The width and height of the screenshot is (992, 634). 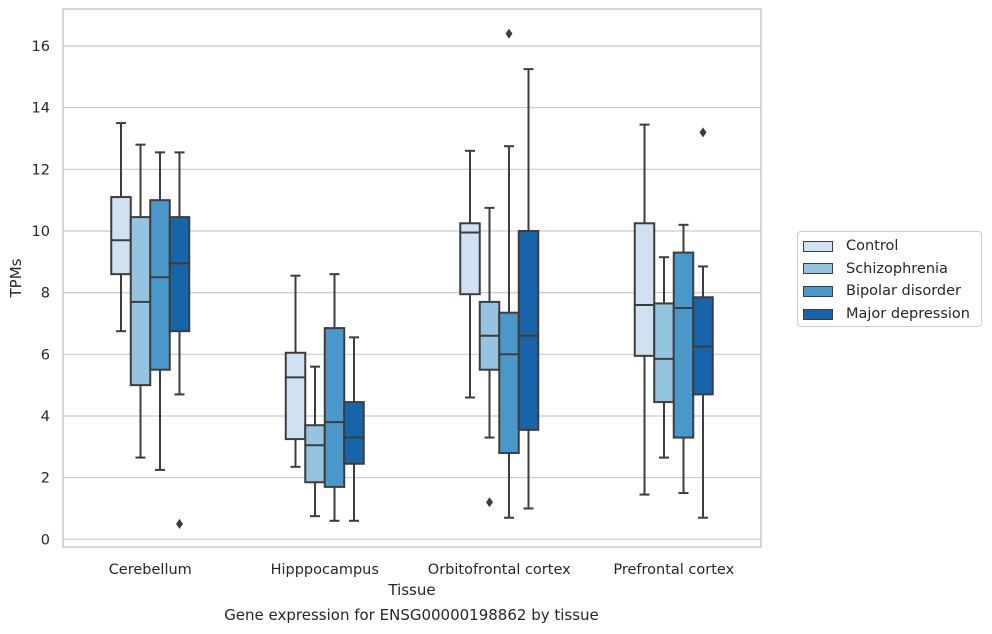 I want to click on box-cerebellum-bipolar-disorder, so click(x=160, y=311).